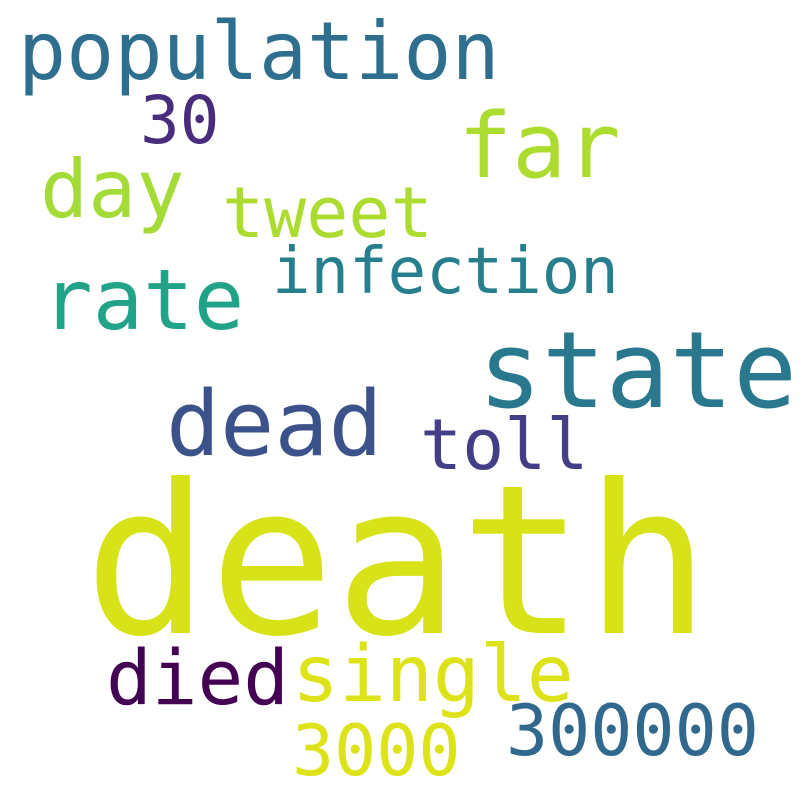  Describe the element at coordinates (259, 52) in the screenshot. I see `word-population: population` at that location.